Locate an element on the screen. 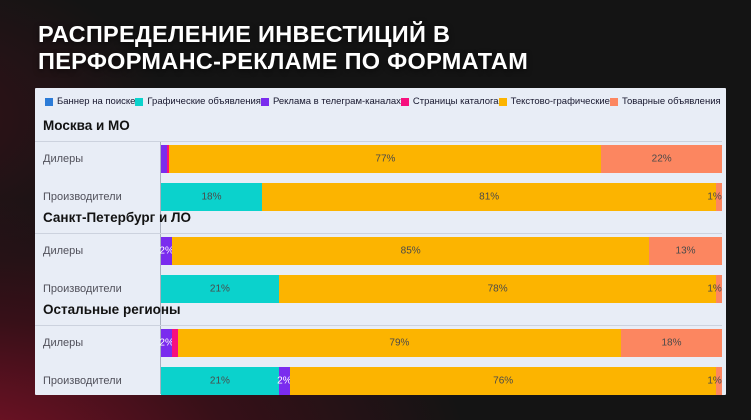 The height and width of the screenshot is (420, 751). bar-segment: 77% is located at coordinates (385, 159).